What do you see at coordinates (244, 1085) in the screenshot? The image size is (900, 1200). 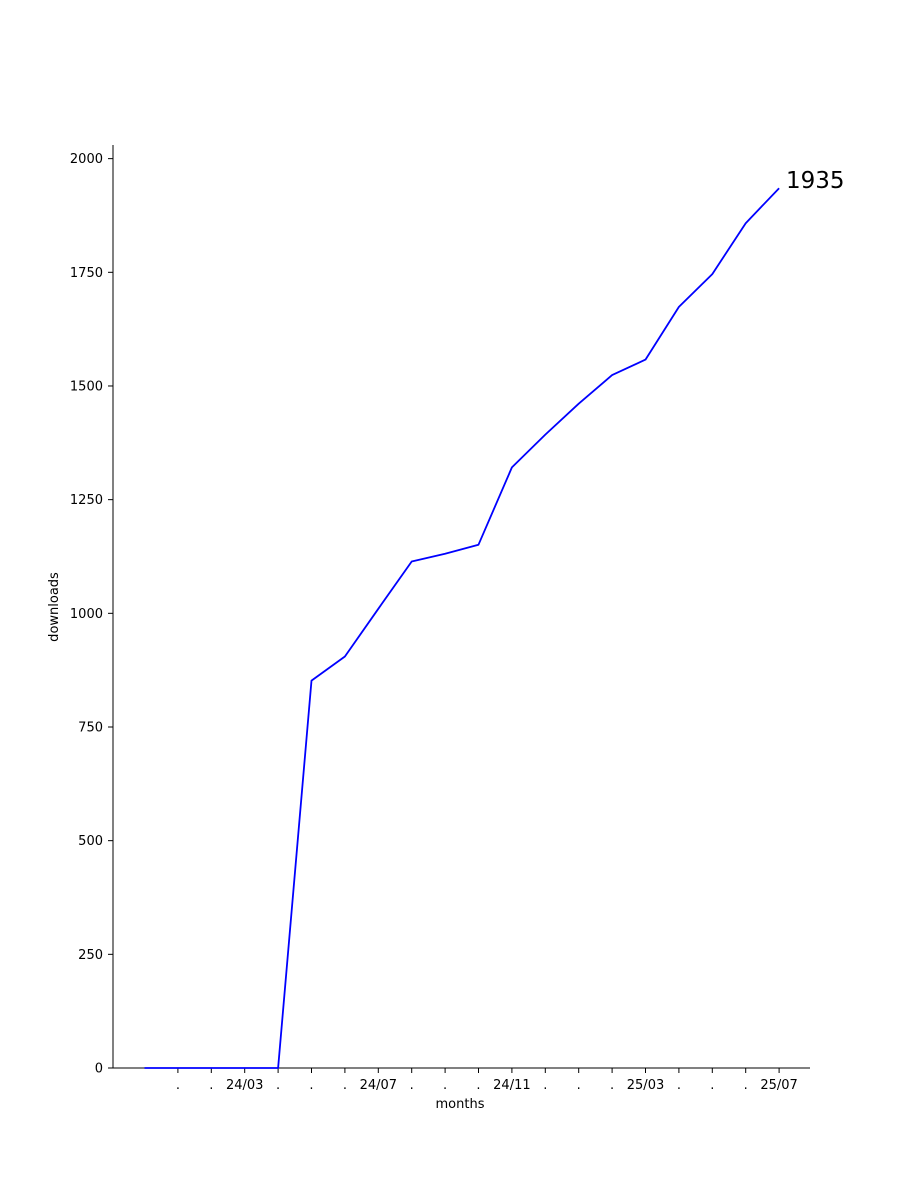 I see `x-tick-label: 24/03` at bounding box center [244, 1085].